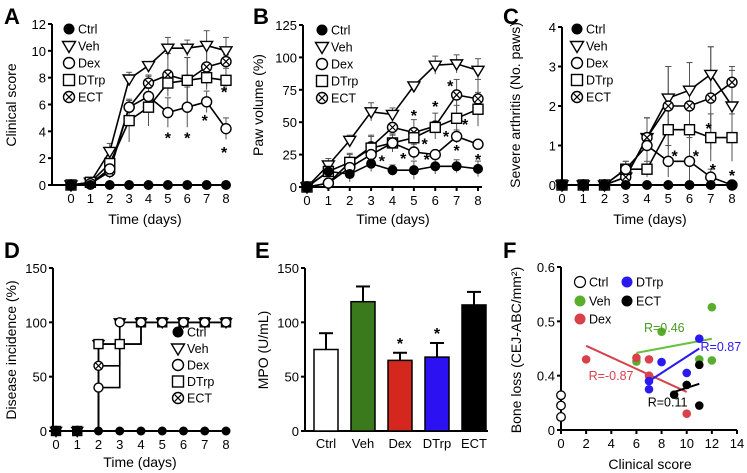 The width and height of the screenshot is (747, 473). I want to click on y-axis-label: Disease incidence (%), so click(11, 349).